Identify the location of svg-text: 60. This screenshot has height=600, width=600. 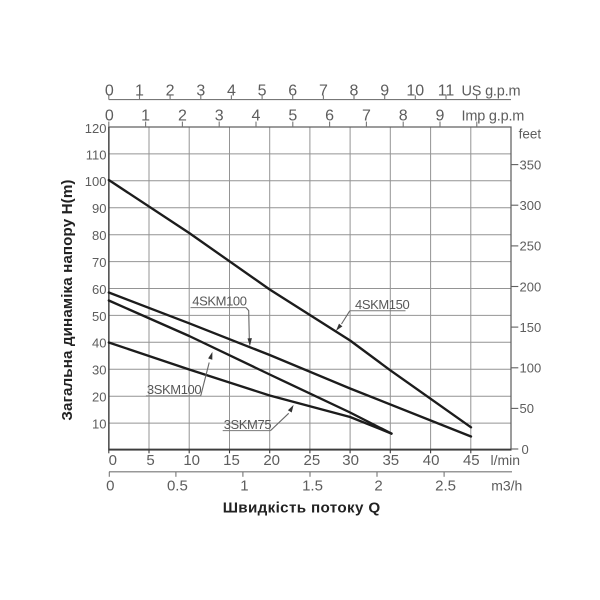
(99, 289).